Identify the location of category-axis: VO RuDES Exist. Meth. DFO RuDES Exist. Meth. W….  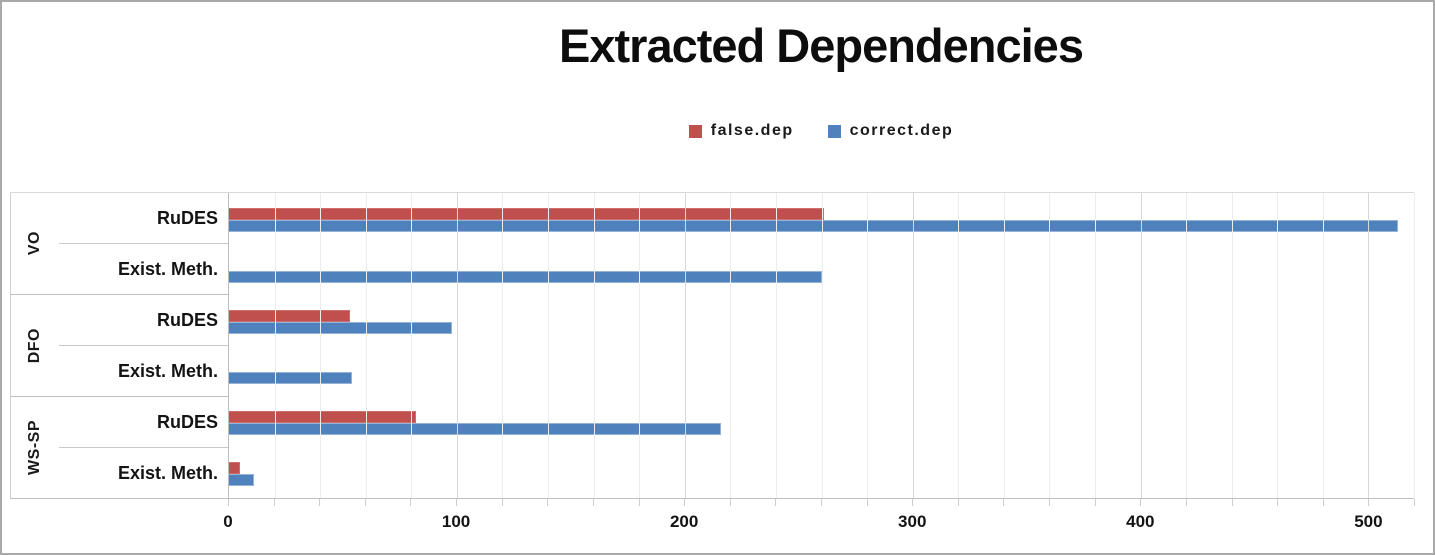
(119, 345).